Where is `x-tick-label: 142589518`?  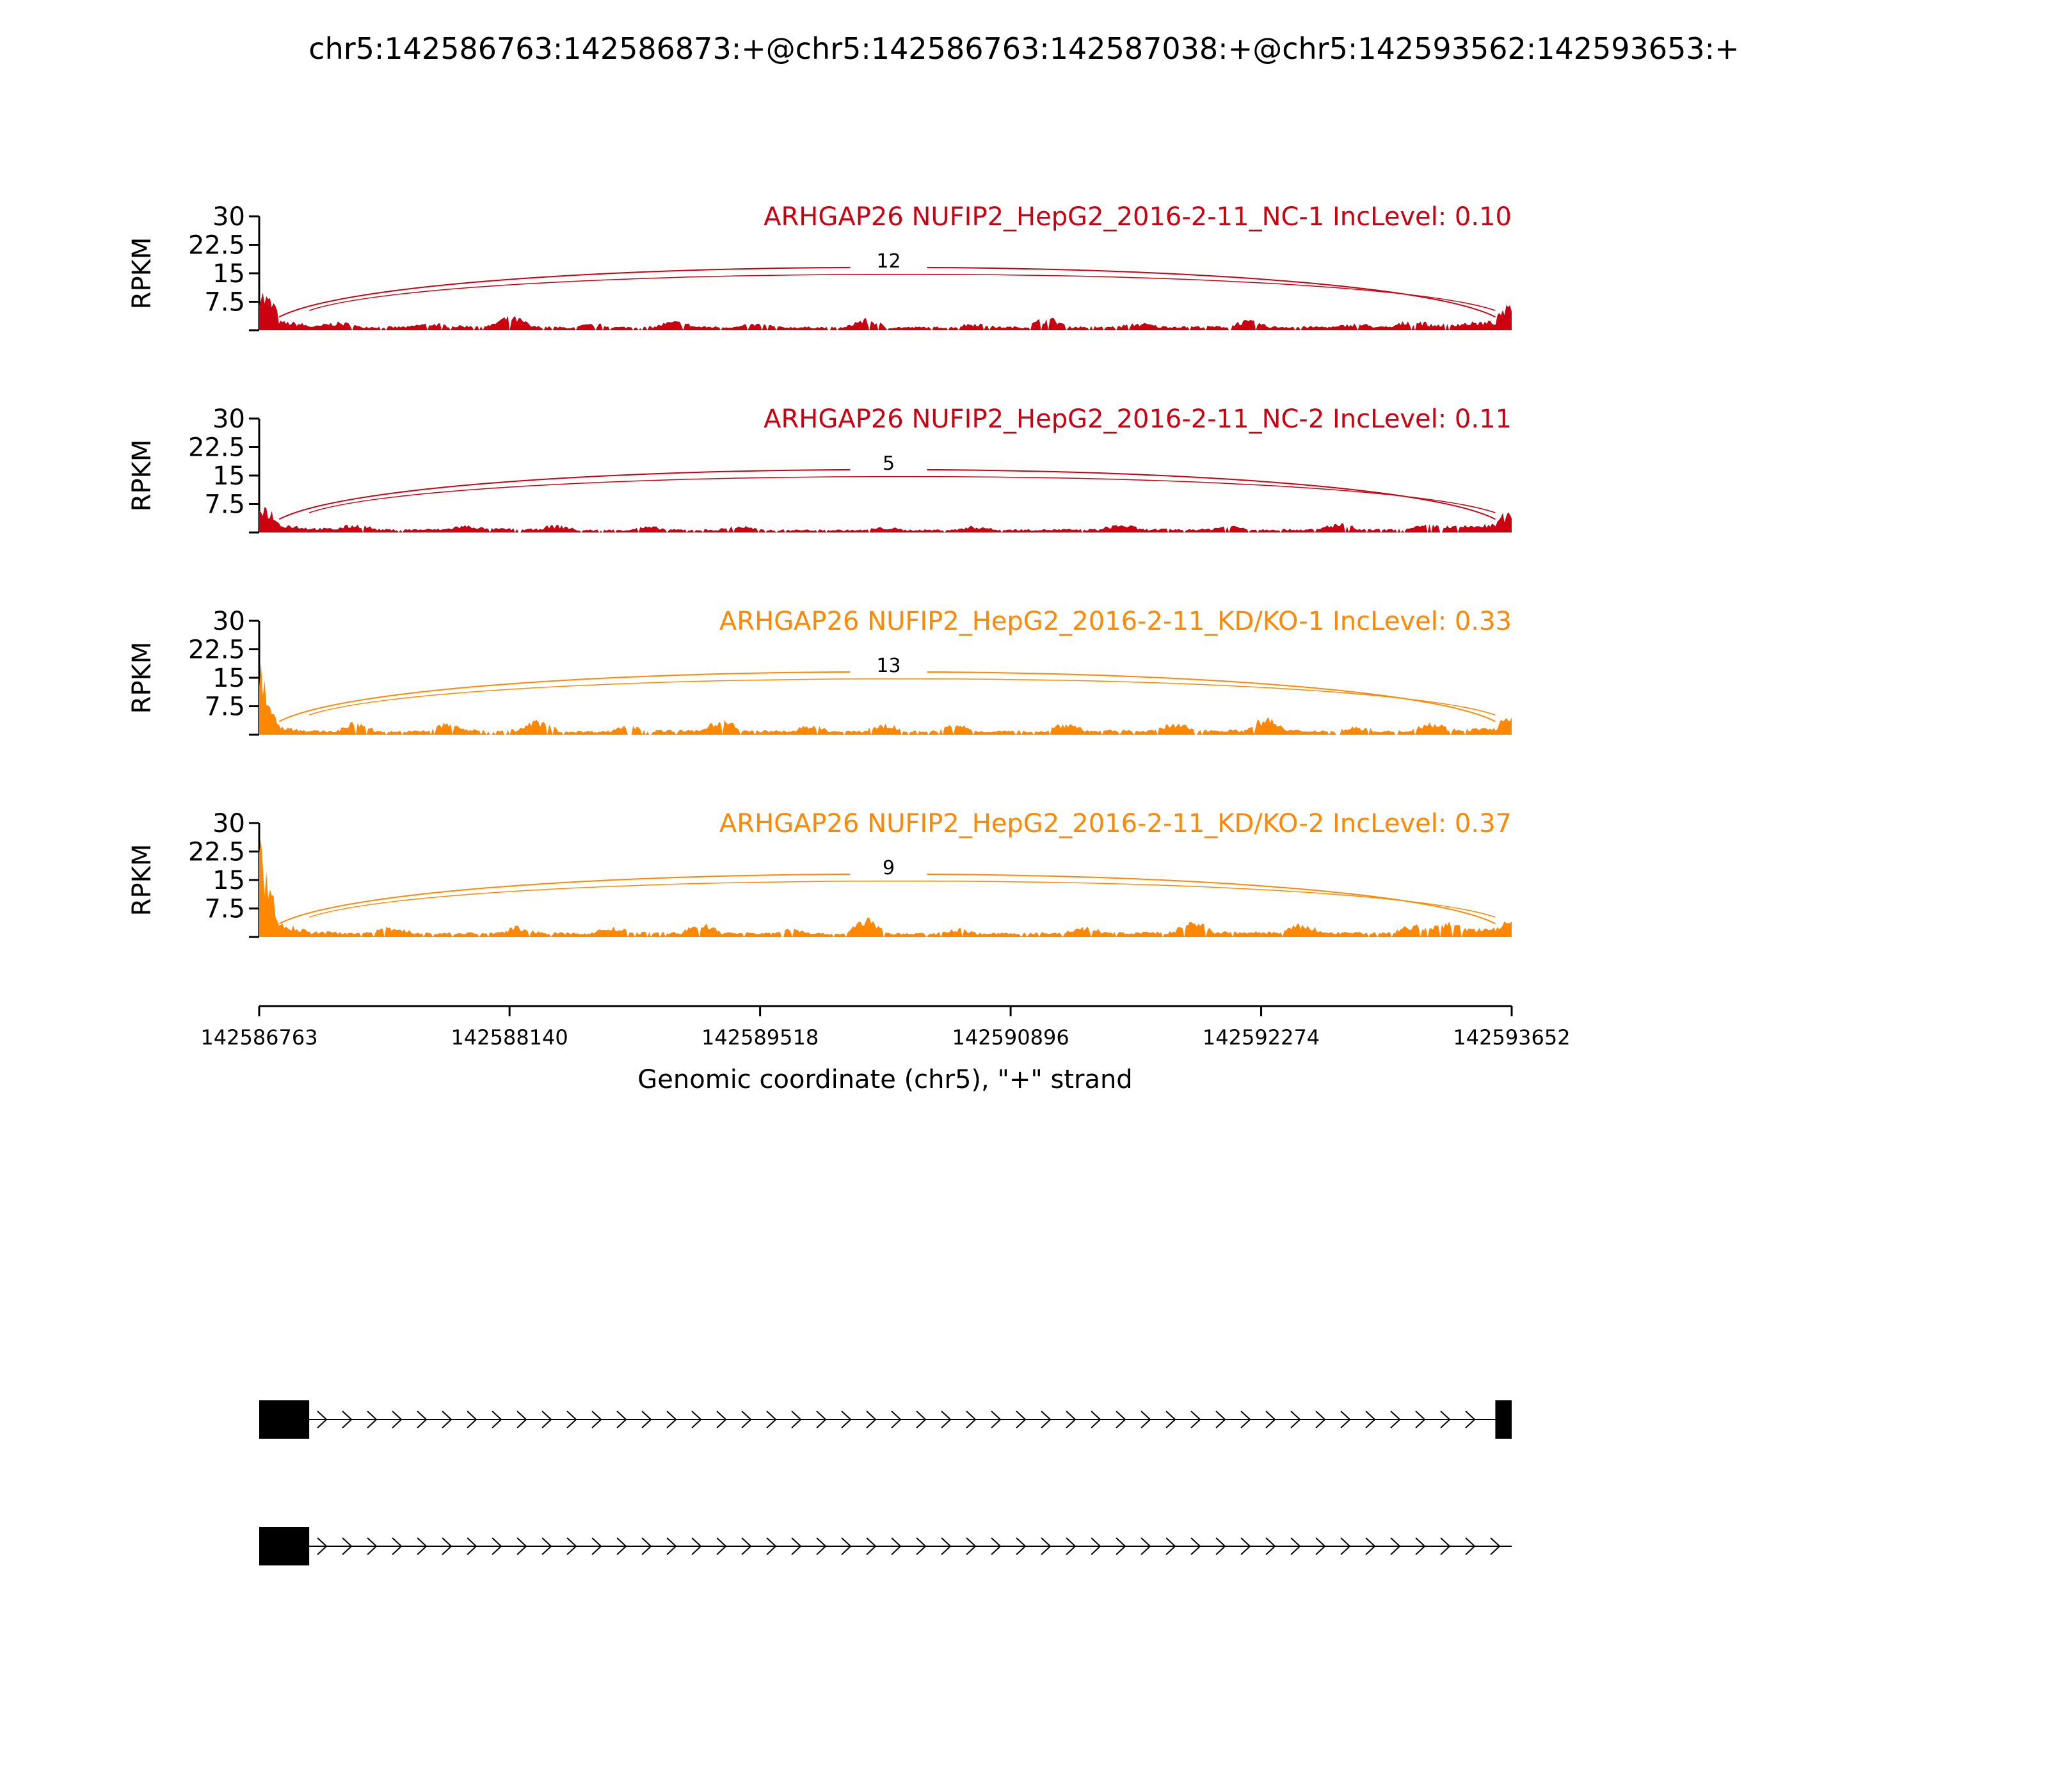 x-tick-label: 142589518 is located at coordinates (760, 1037).